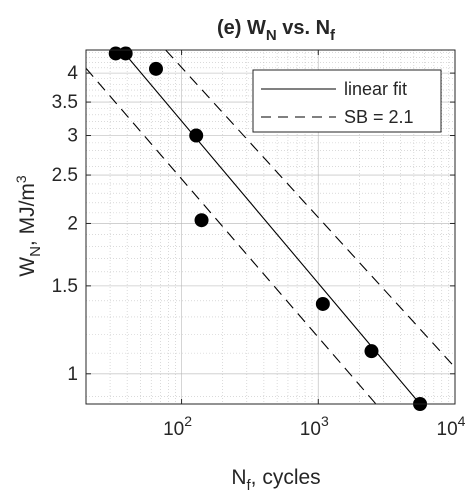 Image resolution: width=467 pixels, height=498 pixels. What do you see at coordinates (72, 223) in the screenshot?
I see `y-tick-label: 2` at bounding box center [72, 223].